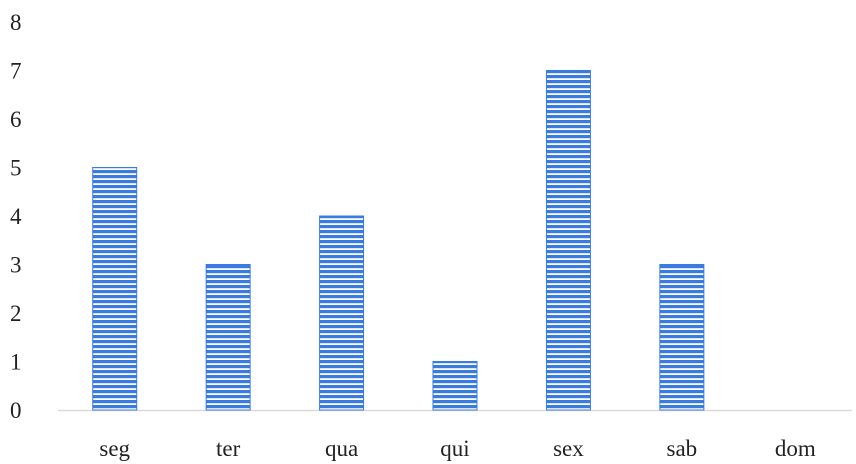 The height and width of the screenshot is (464, 856). I want to click on x-tick-label-sab: sab, so click(682, 448).